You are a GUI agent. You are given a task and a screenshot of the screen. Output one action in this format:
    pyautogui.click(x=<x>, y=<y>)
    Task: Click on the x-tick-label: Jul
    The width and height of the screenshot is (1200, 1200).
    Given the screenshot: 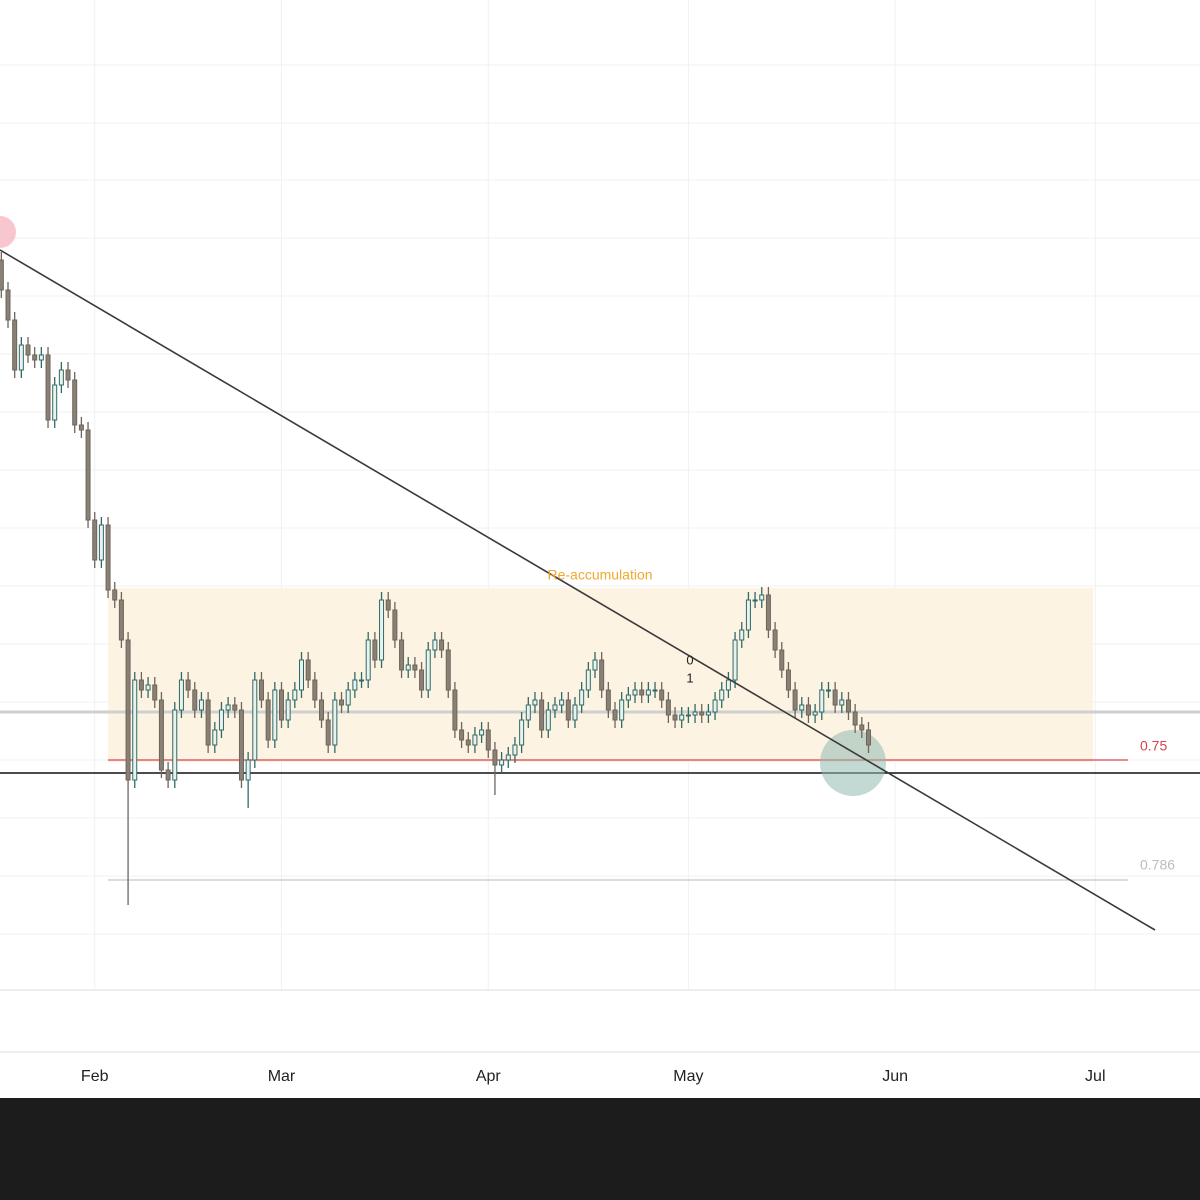 What is the action you would take?
    pyautogui.click(x=1095, y=1076)
    